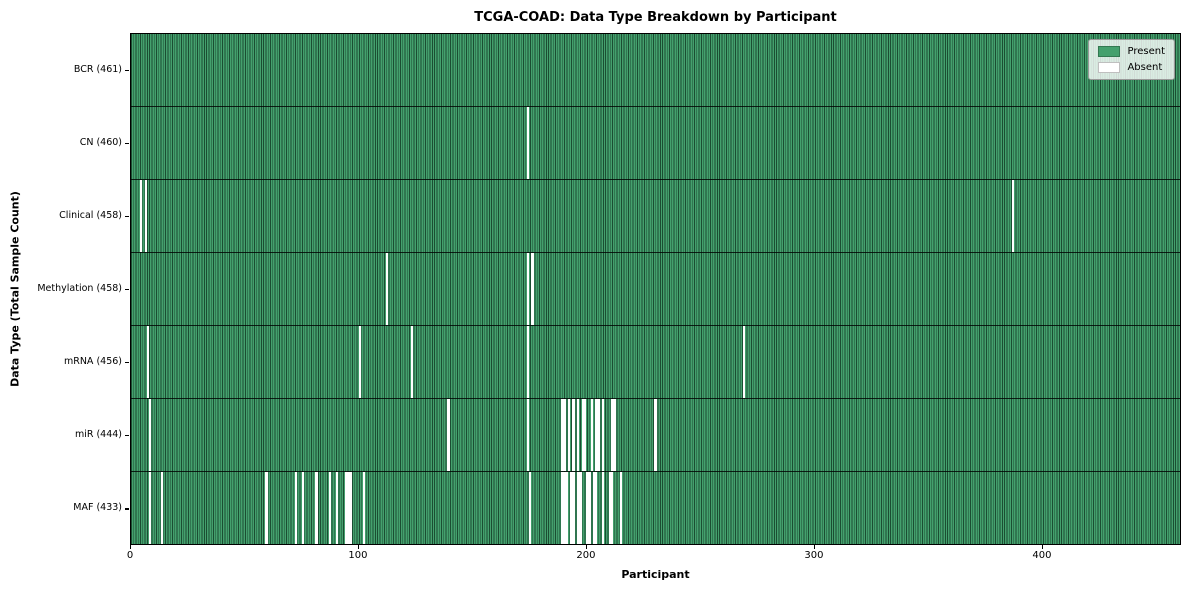 The height and width of the screenshot is (600, 1200). I want to click on row-CN, so click(655, 142).